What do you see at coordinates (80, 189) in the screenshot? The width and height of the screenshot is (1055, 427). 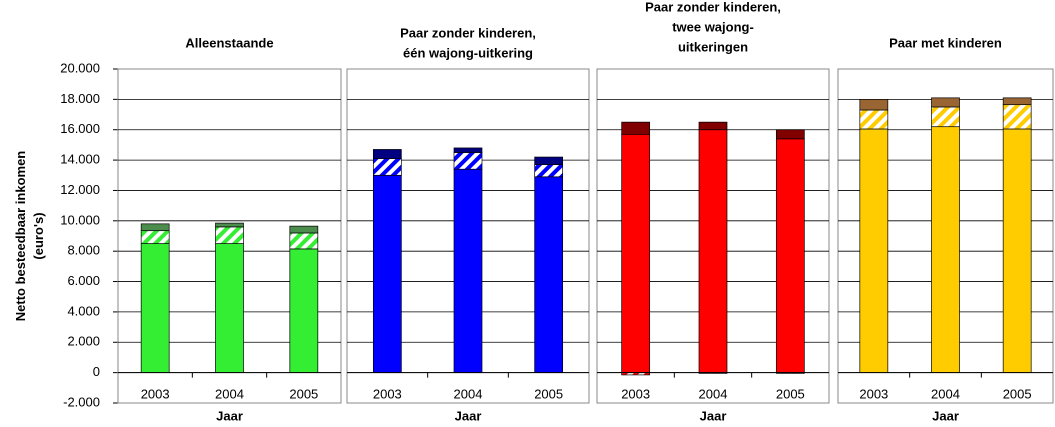 I see `y-tick-label: 12.000` at bounding box center [80, 189].